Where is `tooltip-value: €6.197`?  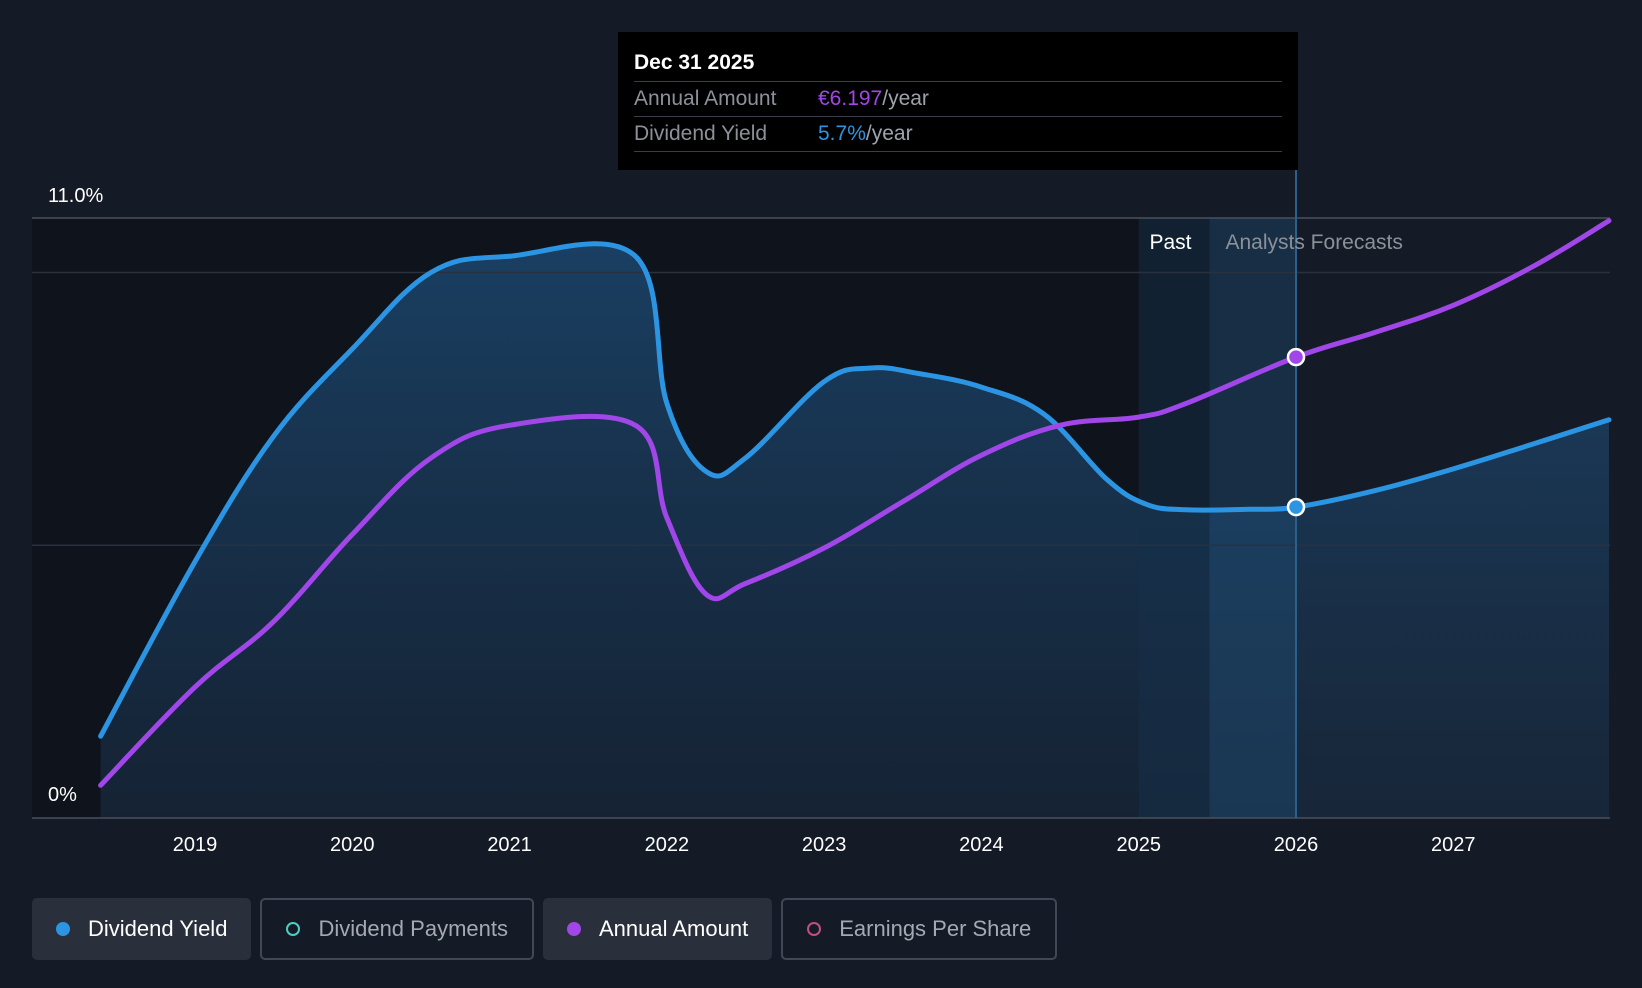 tooltip-value: €6.197 is located at coordinates (850, 98).